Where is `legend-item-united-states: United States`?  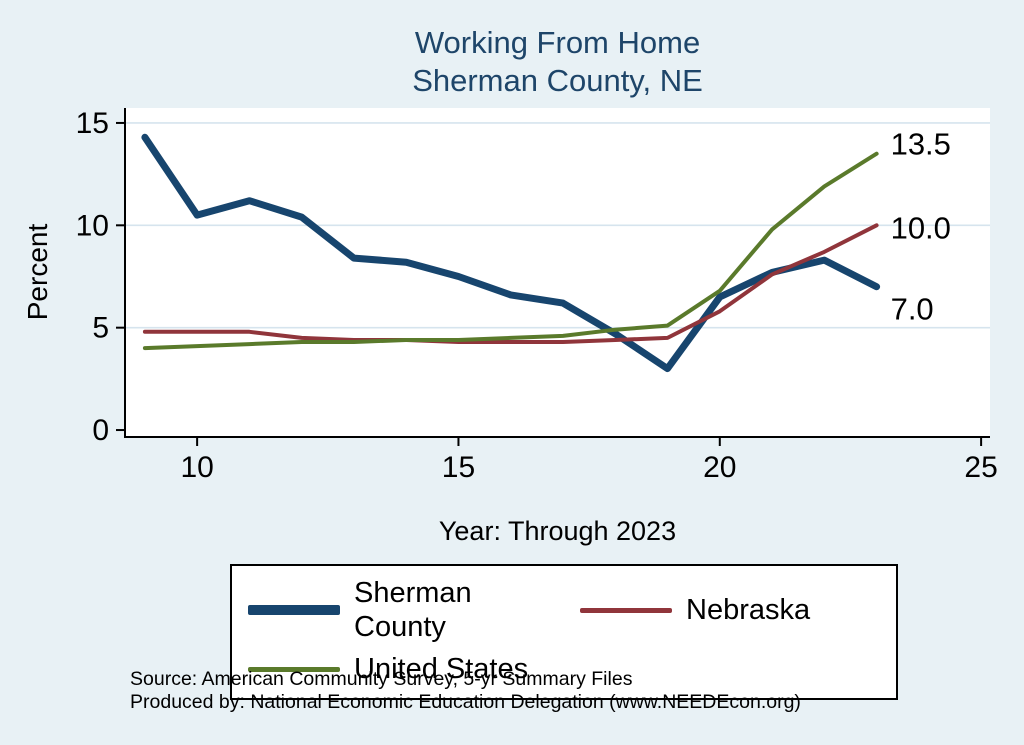
legend-item-united-states: United States is located at coordinates (398, 669).